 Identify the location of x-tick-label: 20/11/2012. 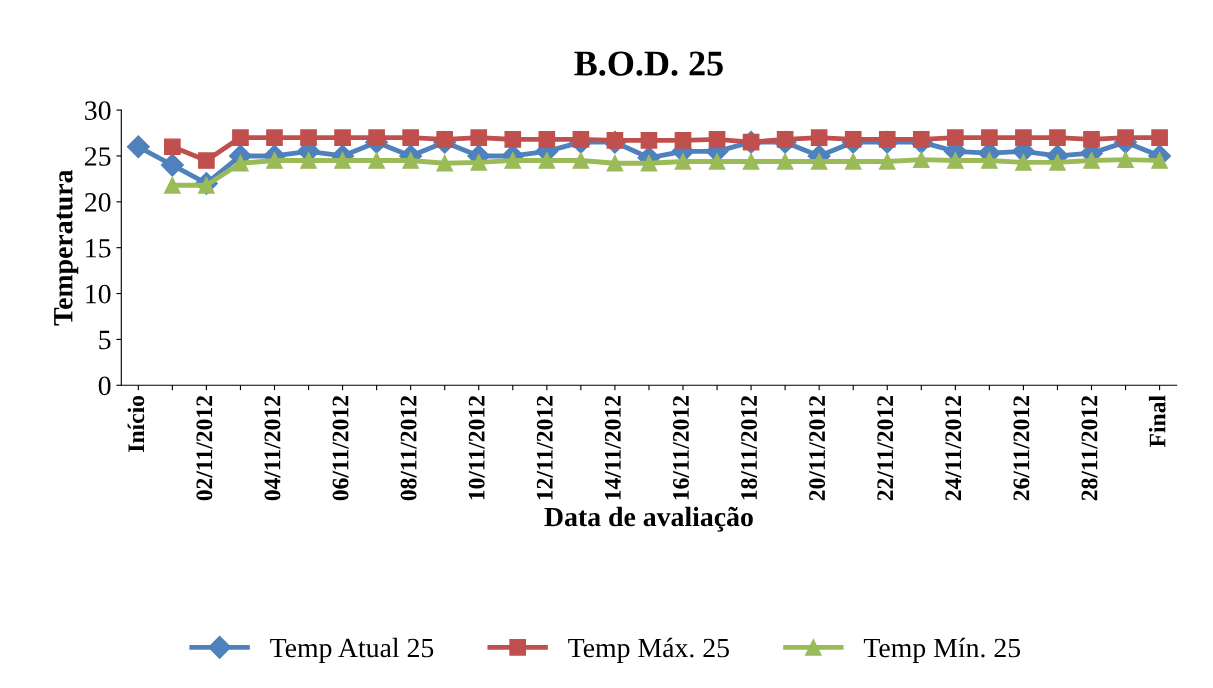
(817, 448).